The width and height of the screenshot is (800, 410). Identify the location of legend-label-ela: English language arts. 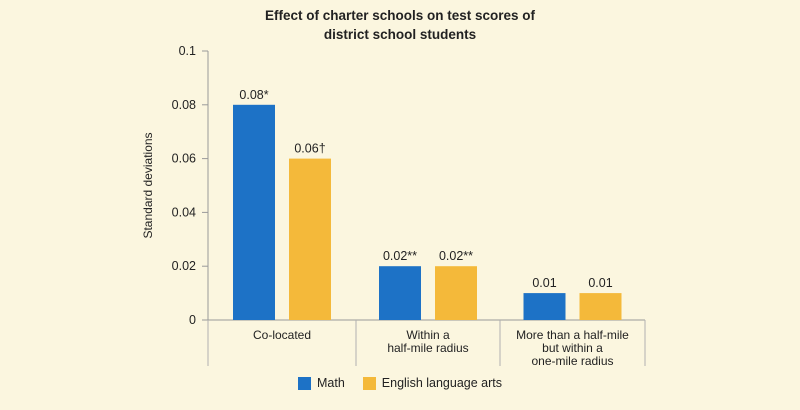
(442, 383).